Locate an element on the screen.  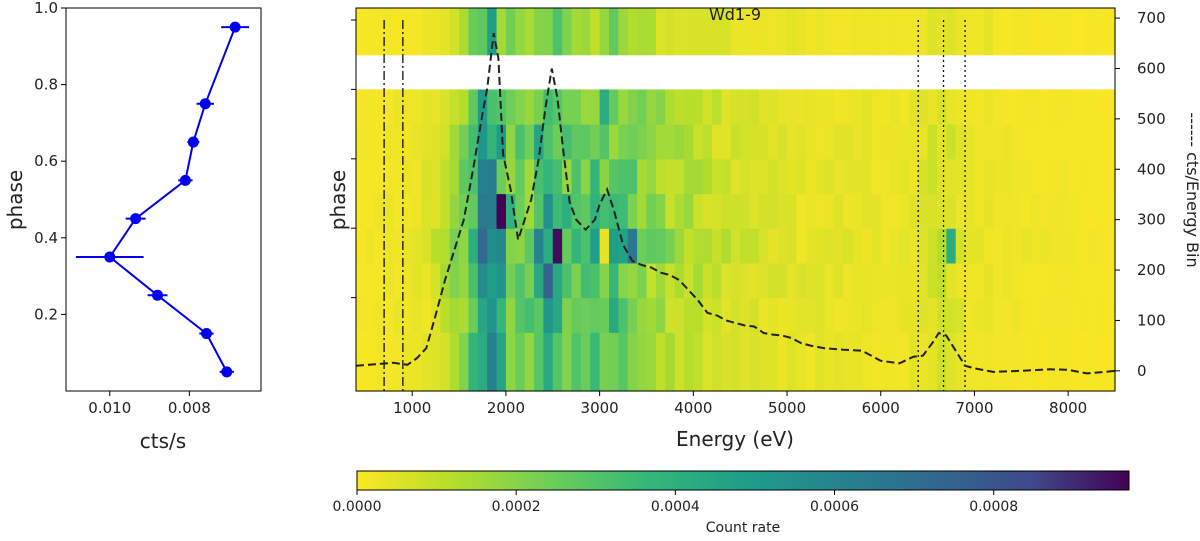
phase-profile-y-tick-label: 0.4 is located at coordinates (46, 238).